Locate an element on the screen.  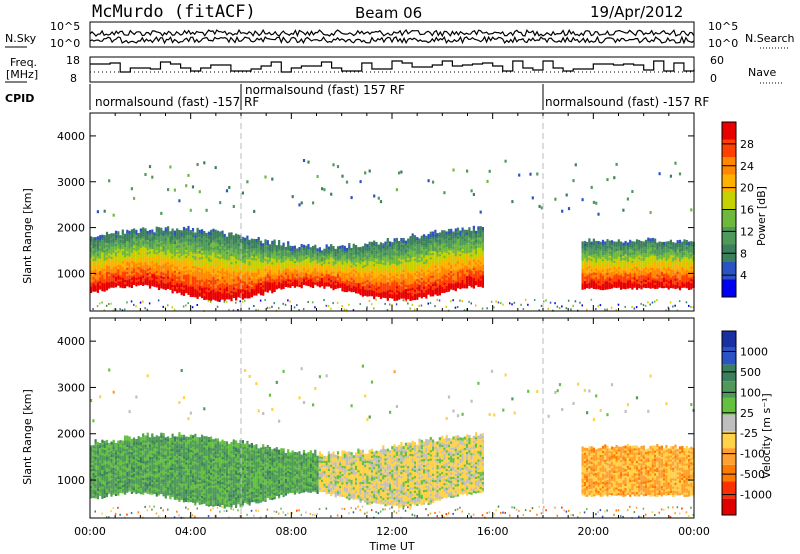
freq-trace is located at coordinates (392, 66).